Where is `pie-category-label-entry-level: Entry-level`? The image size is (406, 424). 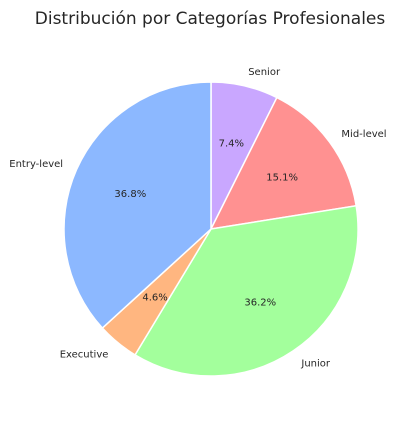 pie-category-label-entry-level: Entry-level is located at coordinates (36, 164).